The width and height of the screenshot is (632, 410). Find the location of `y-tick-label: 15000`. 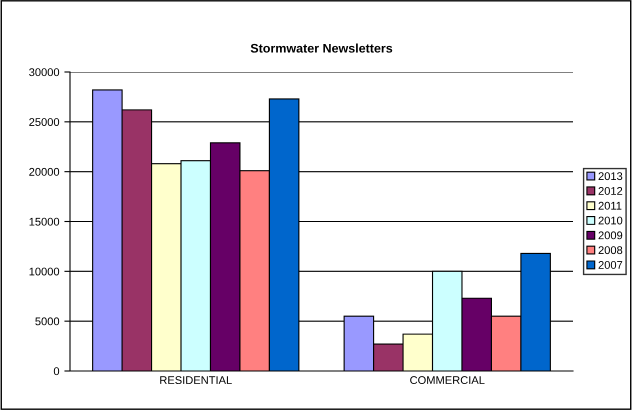

y-tick-label: 15000 is located at coordinates (45, 222).